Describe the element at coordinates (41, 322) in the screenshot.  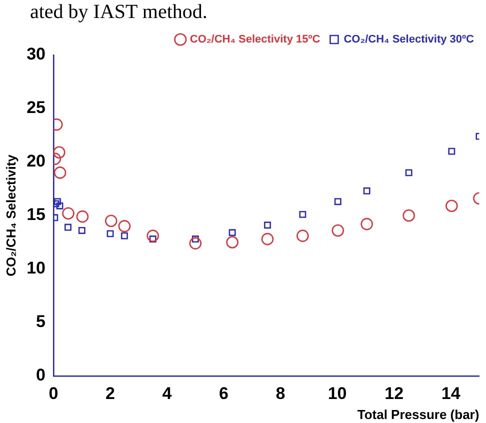
I see `y-tick-label: 5` at that location.